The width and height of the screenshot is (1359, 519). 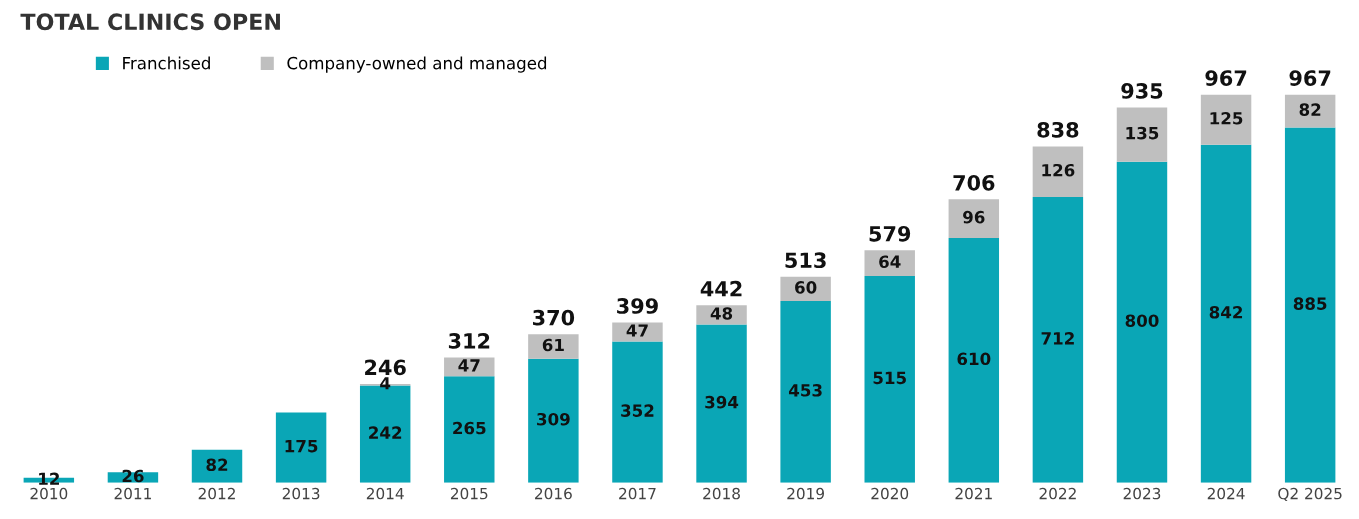 I want to click on x-tick-label: 2018, so click(x=721, y=493).